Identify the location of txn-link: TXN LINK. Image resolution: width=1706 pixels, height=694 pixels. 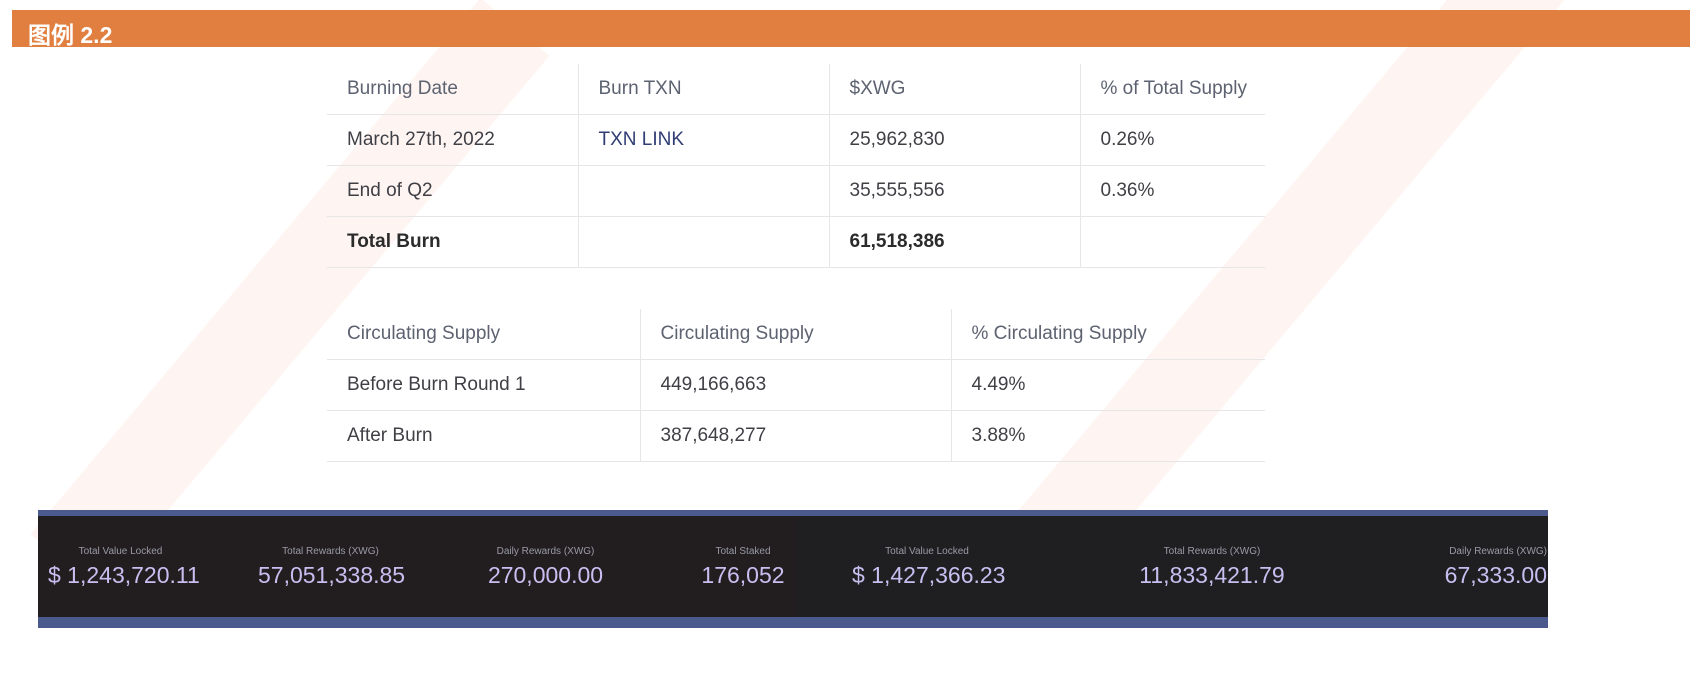
(704, 140).